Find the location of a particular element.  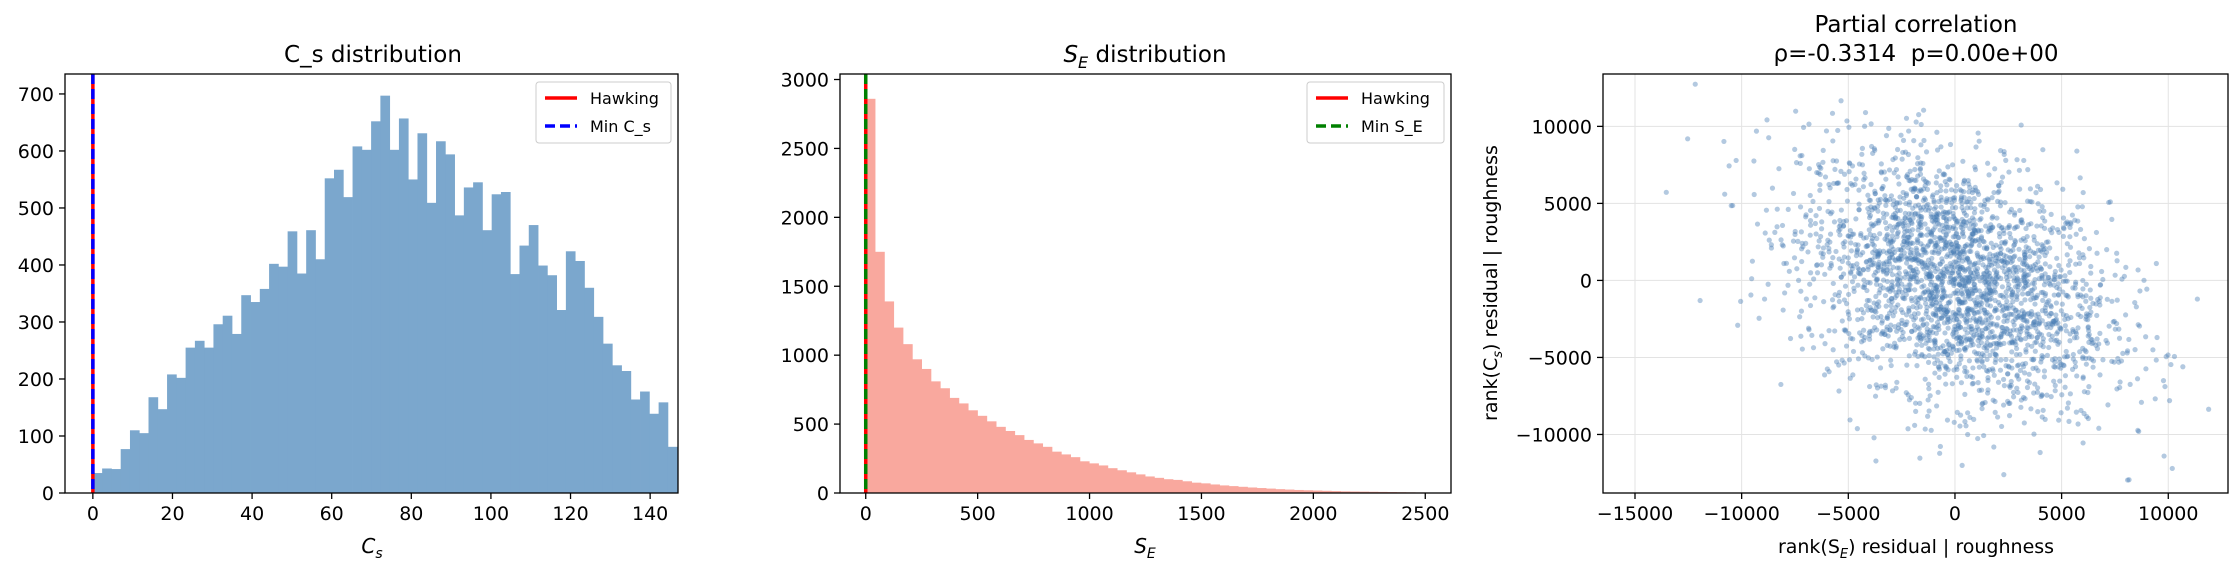

panel1-x-ticks: 0 20 40 60 80 100 120 140 is located at coordinates (377, 509).